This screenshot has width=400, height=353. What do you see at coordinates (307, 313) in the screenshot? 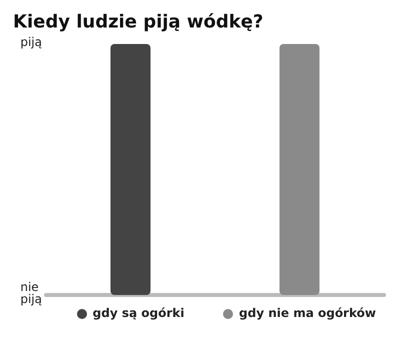
I see `x-tick-label: gdy nie ma ogórków` at bounding box center [307, 313].